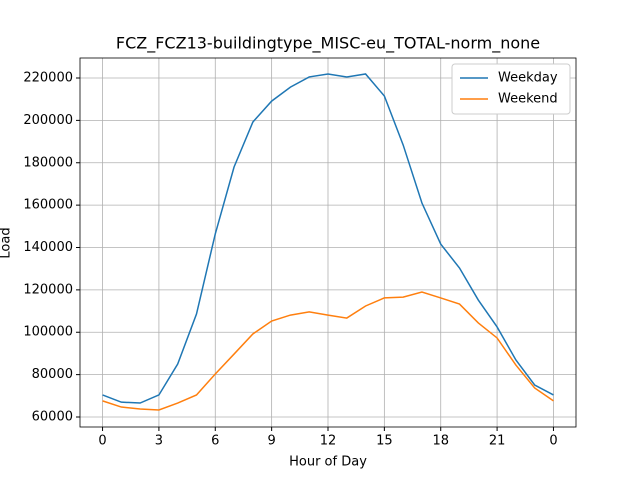  What do you see at coordinates (48, 162) in the screenshot?
I see `y-tick-label: 180000` at bounding box center [48, 162].